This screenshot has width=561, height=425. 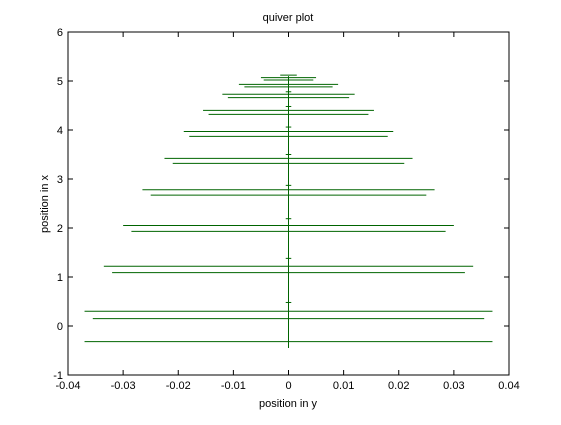 What do you see at coordinates (288, 18) in the screenshot?
I see `chart-title: quiver plot` at bounding box center [288, 18].